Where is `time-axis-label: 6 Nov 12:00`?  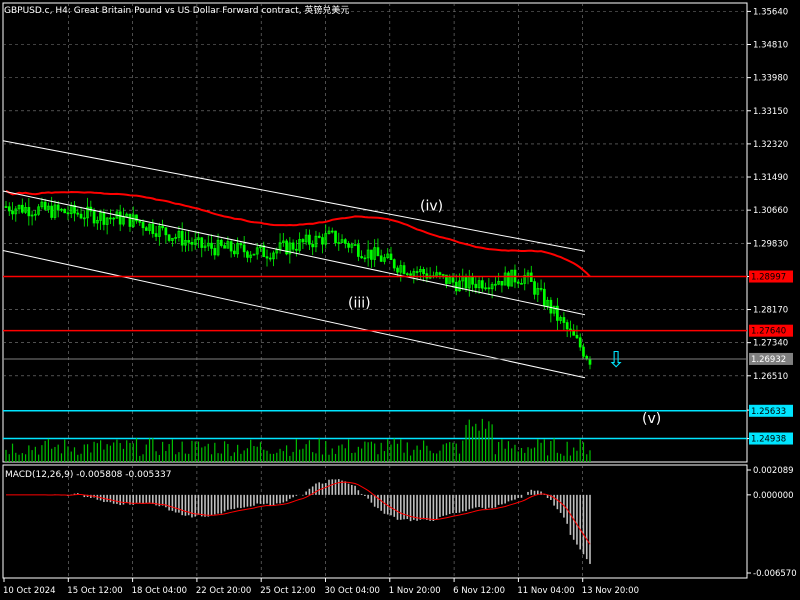
time-axis-label: 6 Nov 12:00 is located at coordinates (479, 591).